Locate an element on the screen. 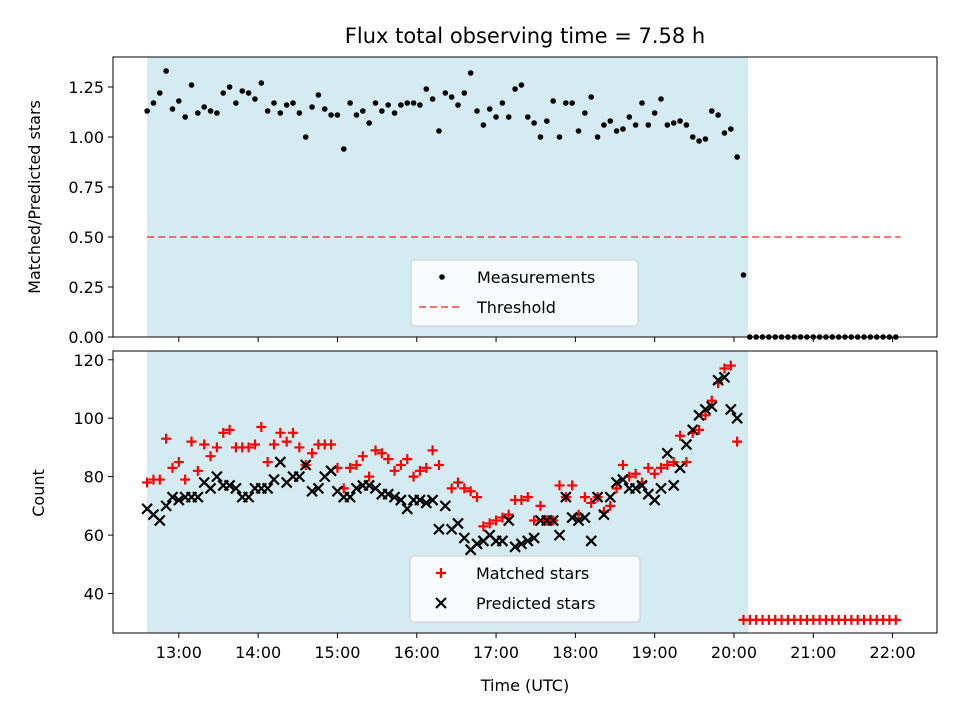 The width and height of the screenshot is (960, 720). y-tick-label: 0.50 is located at coordinates (86, 237).